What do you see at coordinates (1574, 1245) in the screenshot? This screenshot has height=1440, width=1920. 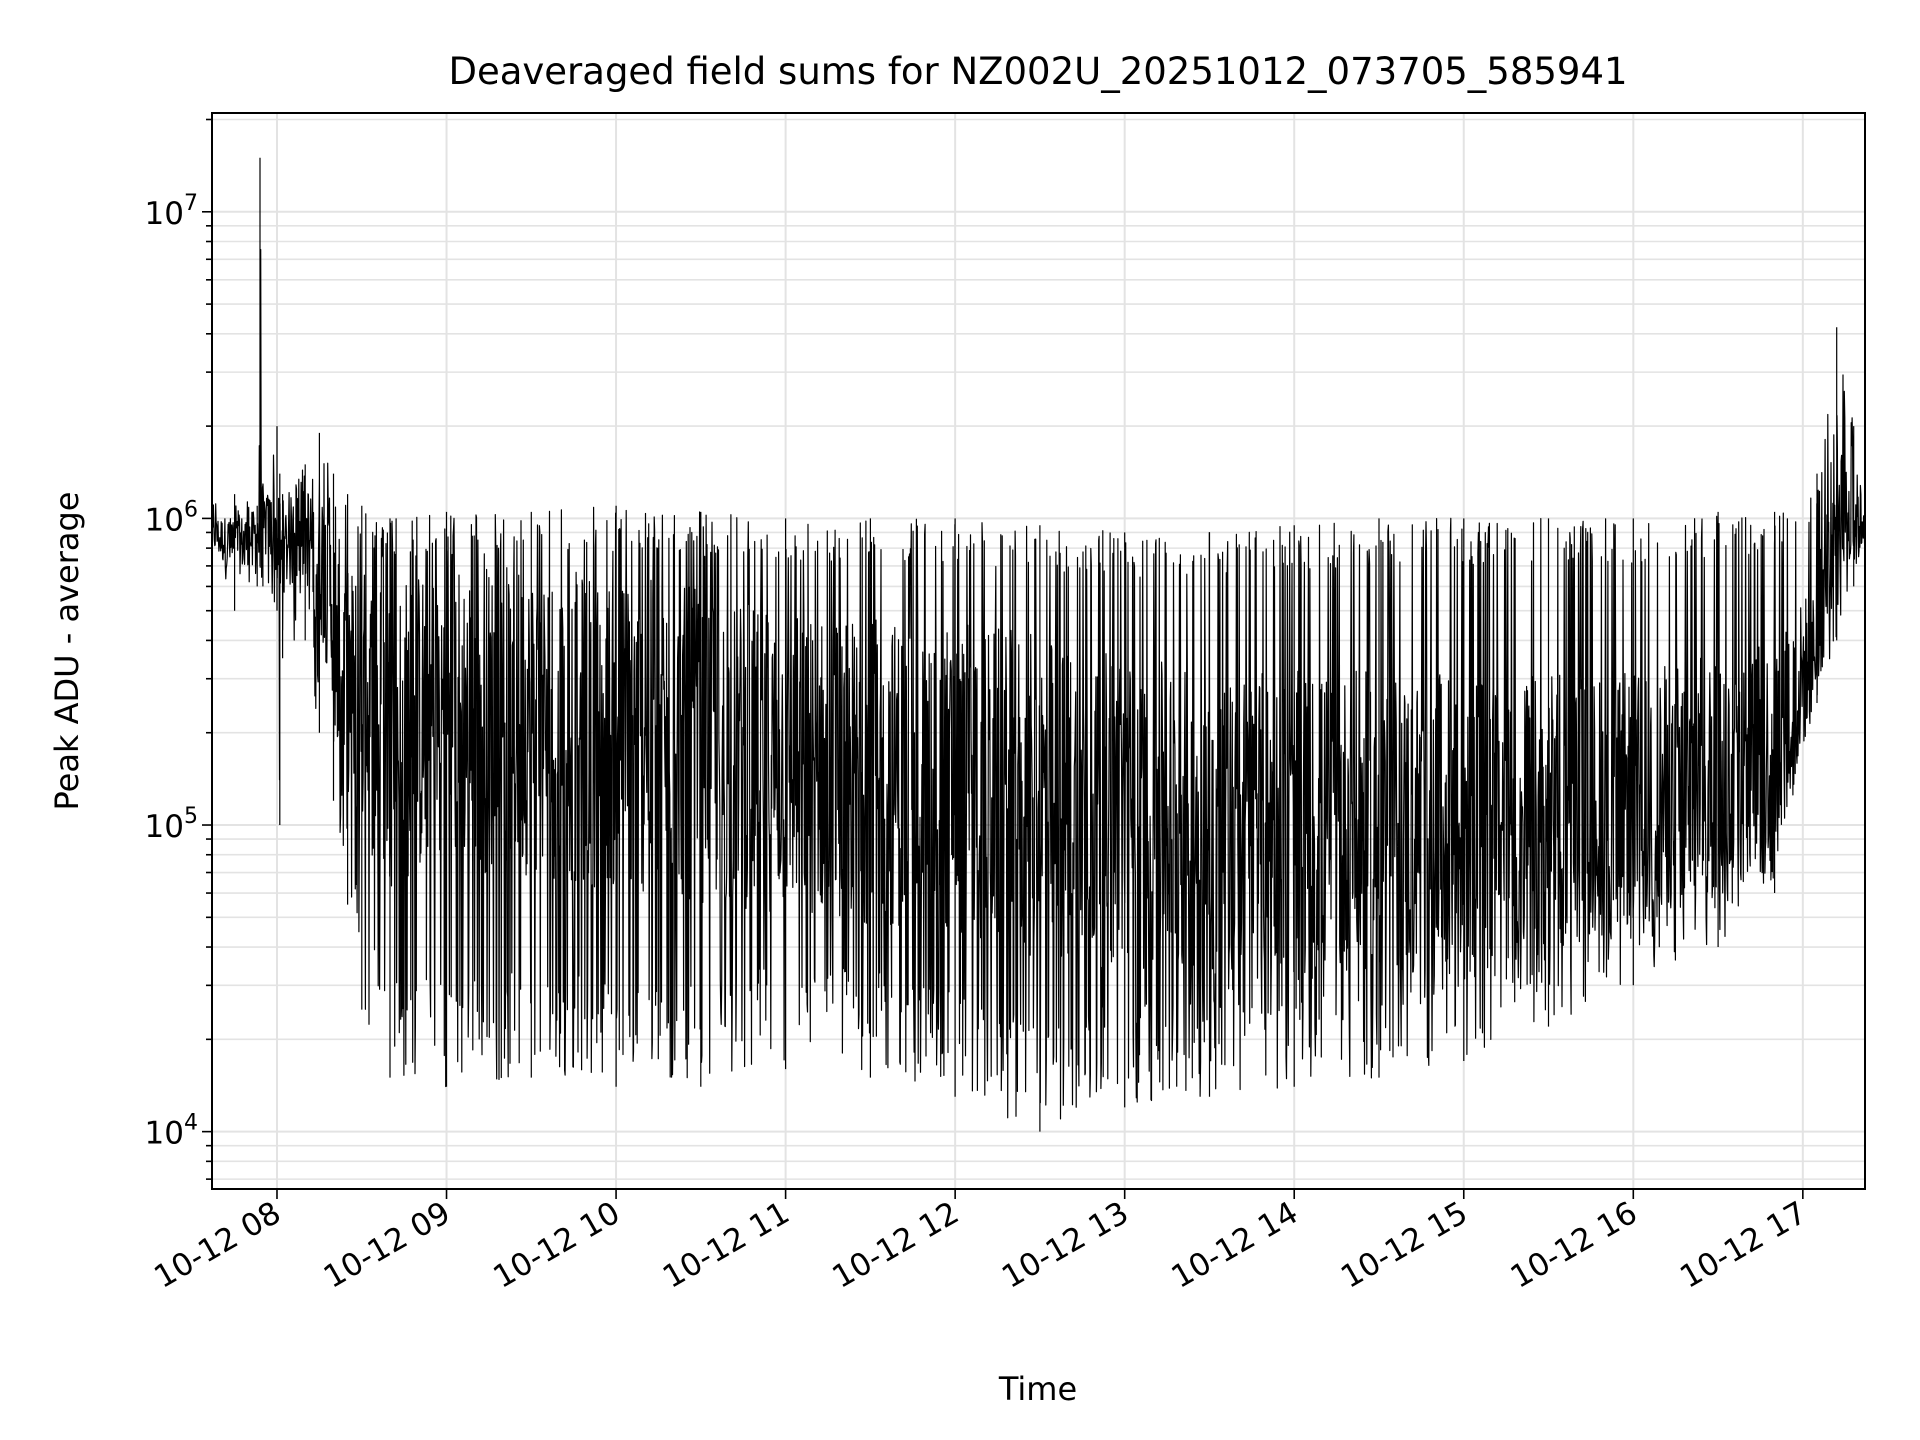 I see `x-tick-label: 10-12 16` at bounding box center [1574, 1245].